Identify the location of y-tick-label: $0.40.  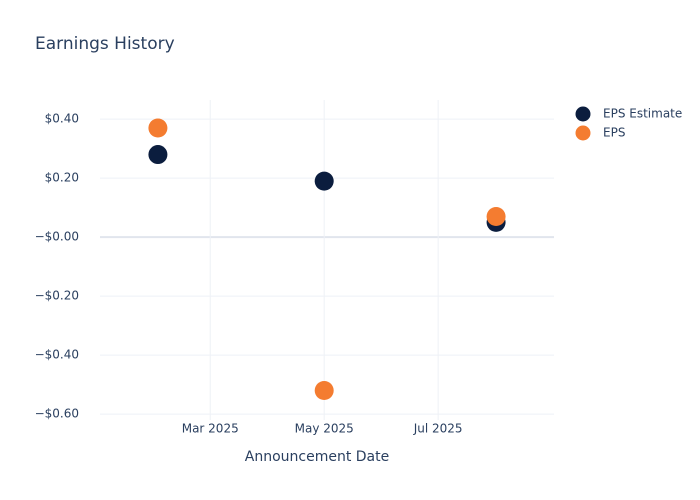
(62, 119).